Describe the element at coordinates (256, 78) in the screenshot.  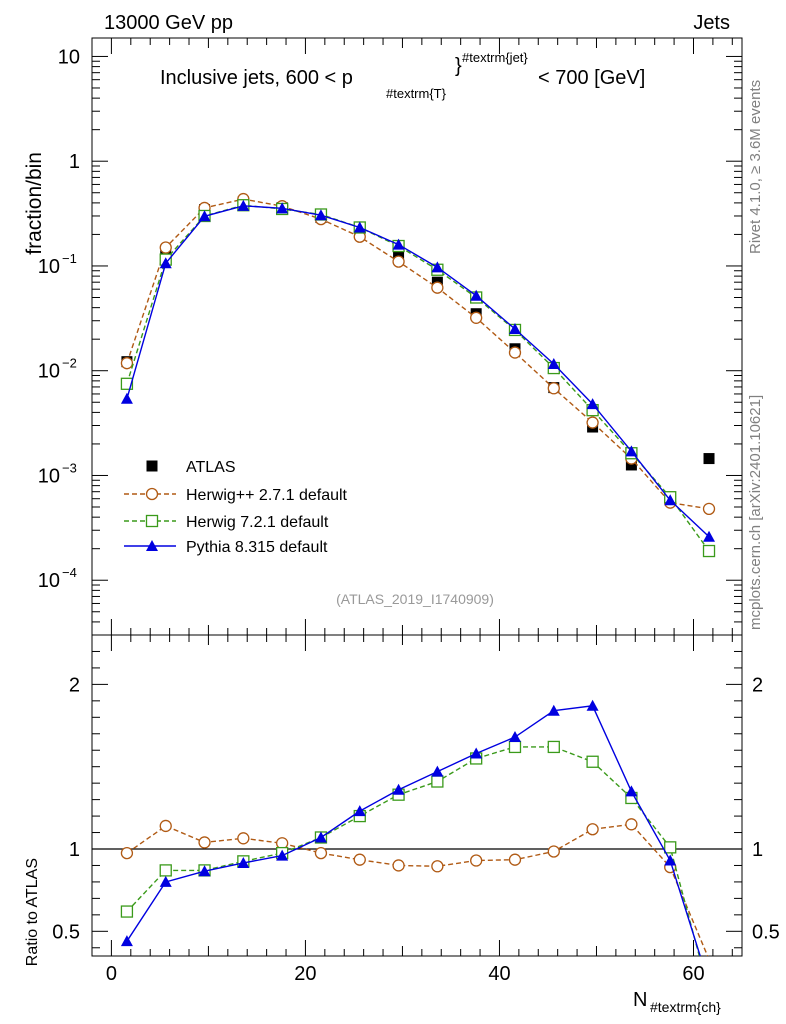
I see `main-title-part1: Inclusive jets, 600 < p` at that location.